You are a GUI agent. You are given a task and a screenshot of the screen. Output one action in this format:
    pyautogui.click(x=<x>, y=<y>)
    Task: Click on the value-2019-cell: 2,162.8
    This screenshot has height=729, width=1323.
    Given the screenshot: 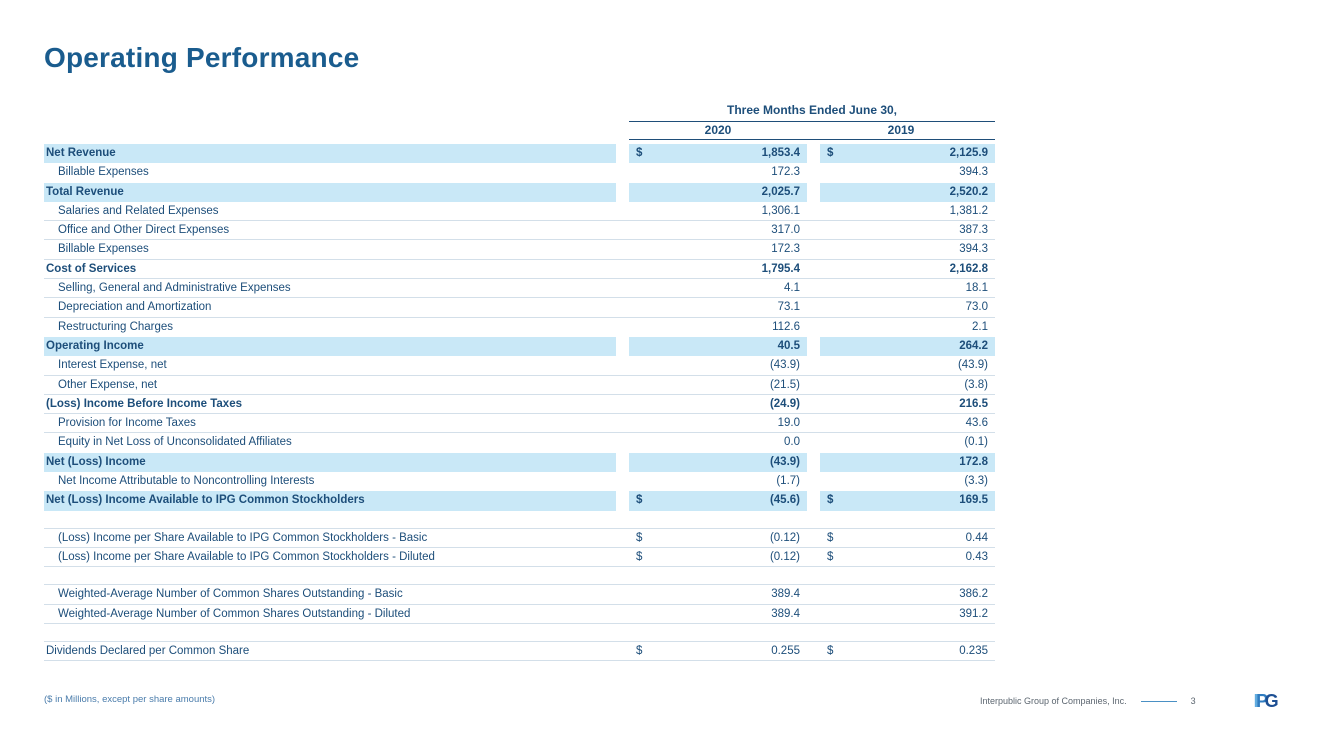 What is the action you would take?
    pyautogui.click(x=907, y=269)
    